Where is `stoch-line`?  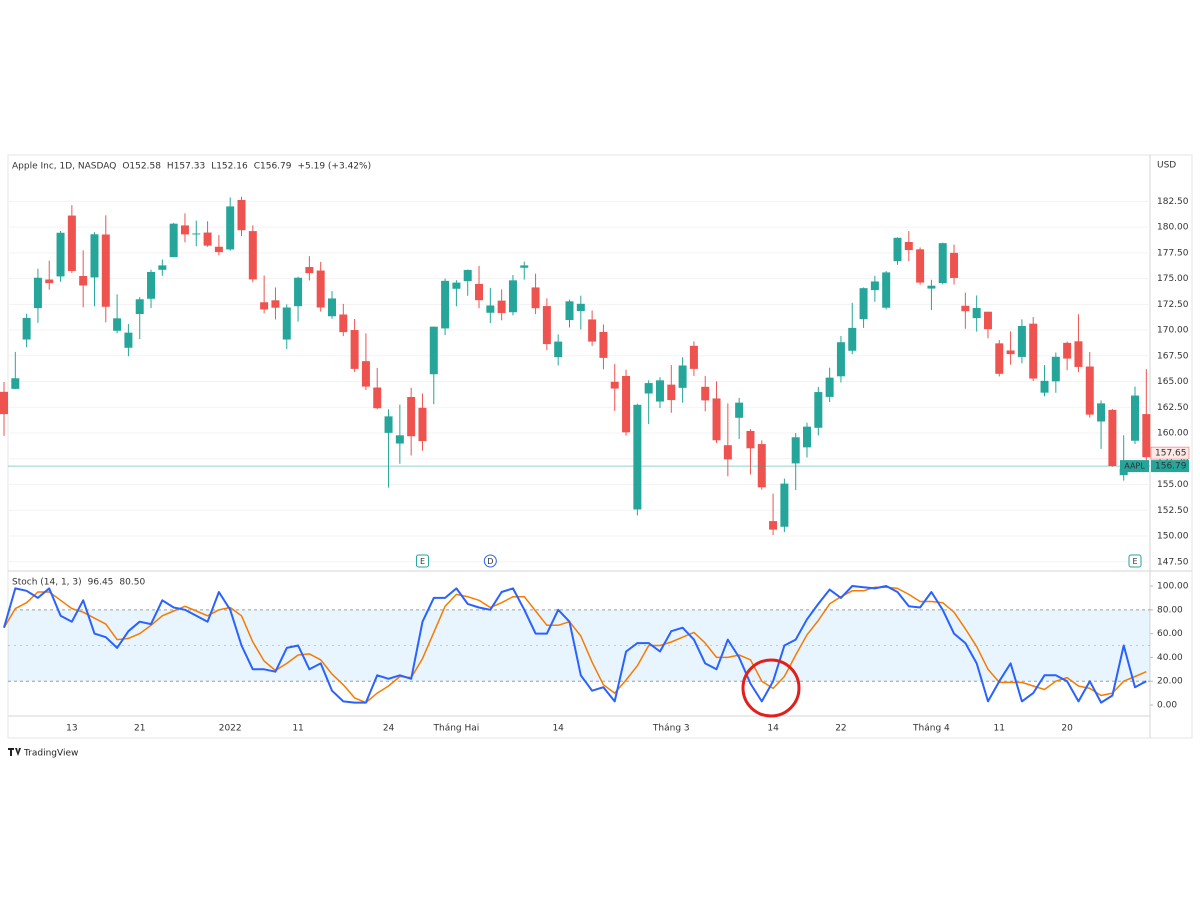 stoch-line is located at coordinates (575, 645).